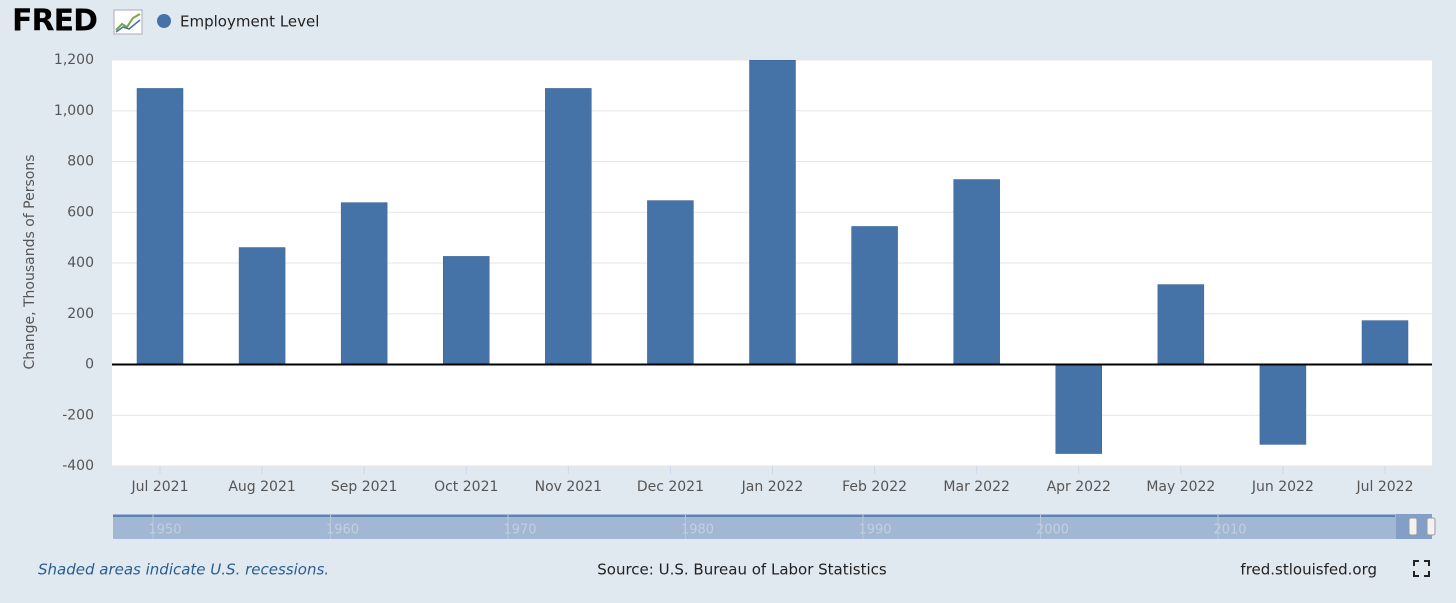  Describe the element at coordinates (874, 487) in the screenshot. I see `x-tick-label: Feb 2022` at that location.